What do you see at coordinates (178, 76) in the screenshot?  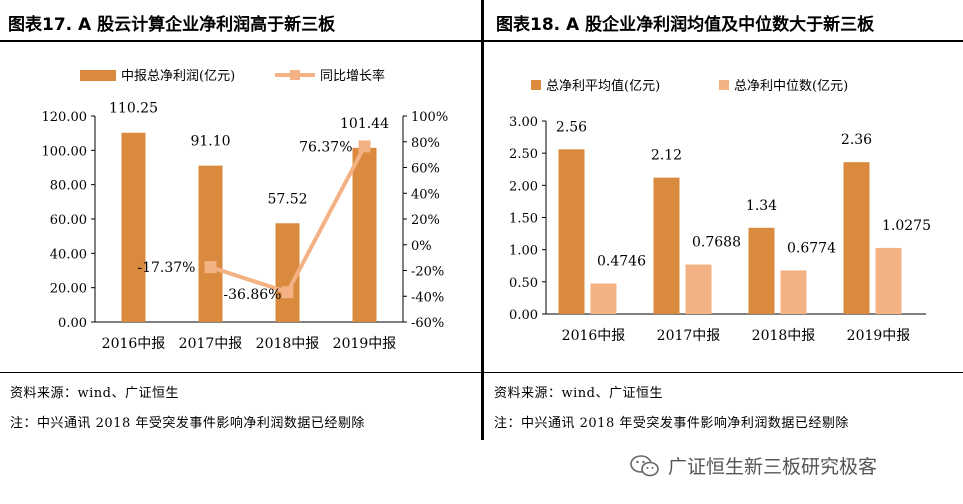 I see `legend-label-bar: 中报总净利润(亿元)` at bounding box center [178, 76].